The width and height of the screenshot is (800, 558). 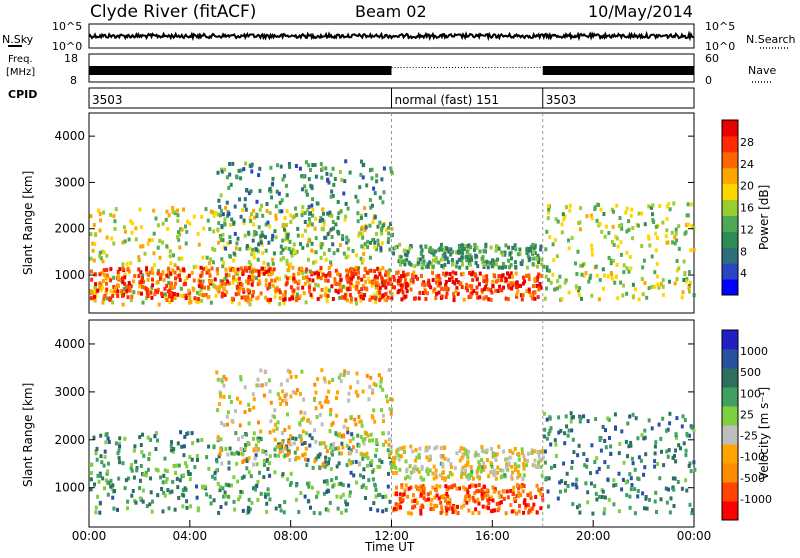 What do you see at coordinates (712, 58) in the screenshot?
I see `nave-tick-top: 60` at bounding box center [712, 58].